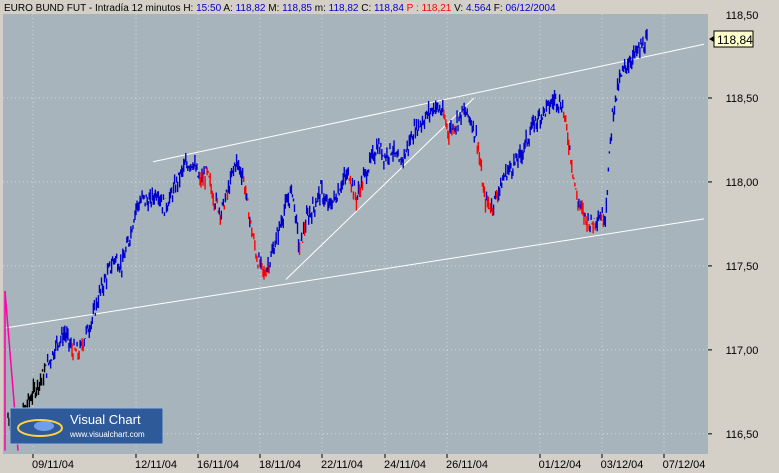 The image size is (779, 473). What do you see at coordinates (380, 188) in the screenshot?
I see `trendline` at bounding box center [380, 188].